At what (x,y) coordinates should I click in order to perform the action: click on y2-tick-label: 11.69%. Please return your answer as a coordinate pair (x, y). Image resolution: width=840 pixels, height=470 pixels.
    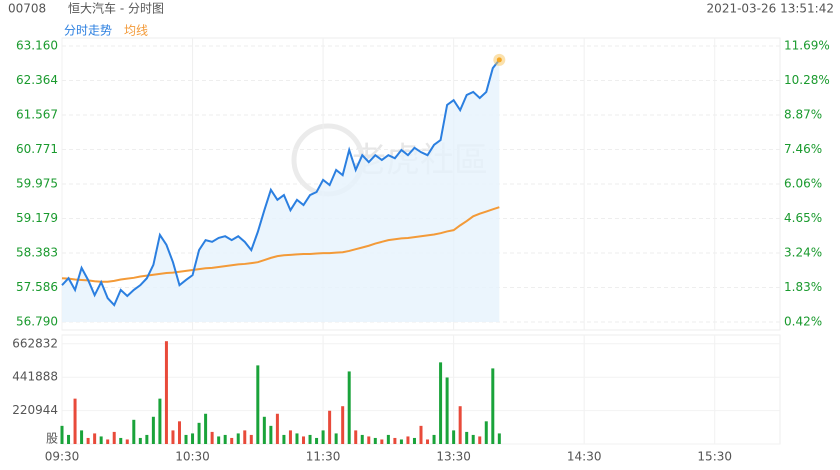
    Looking at the image, I should click on (807, 46).